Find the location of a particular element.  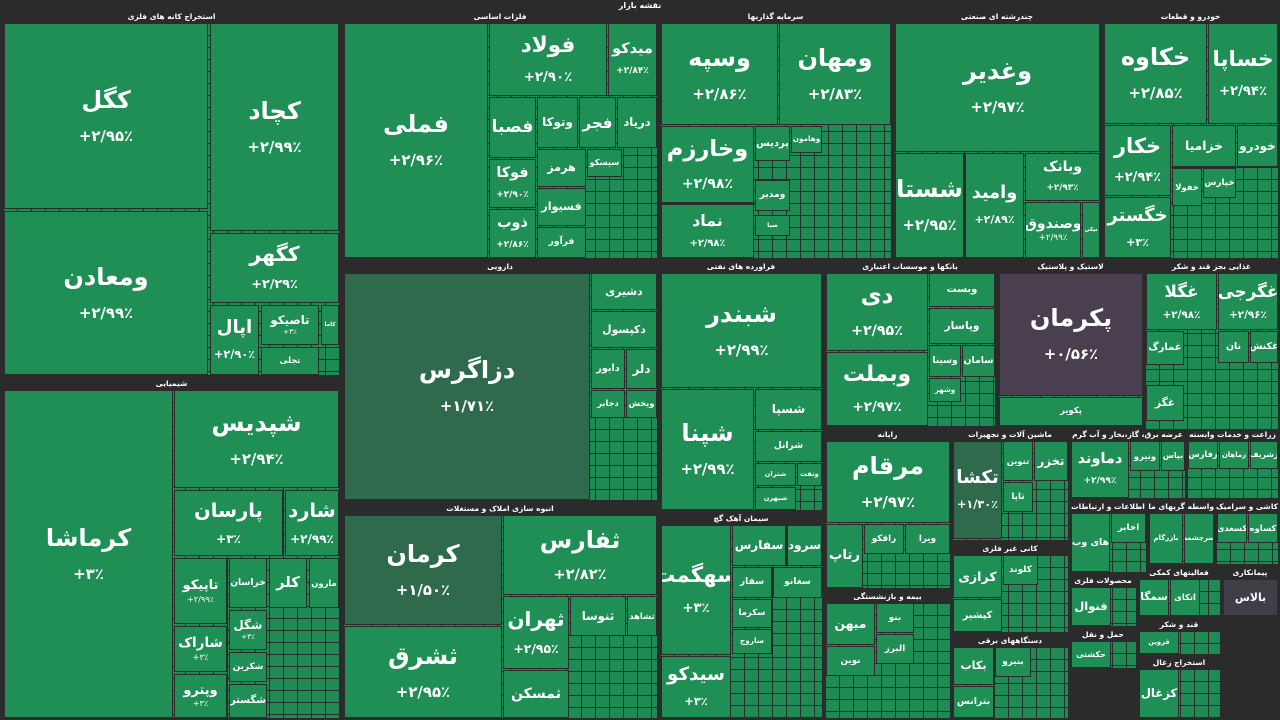

stock-tile: دکپسول is located at coordinates (624, 329).